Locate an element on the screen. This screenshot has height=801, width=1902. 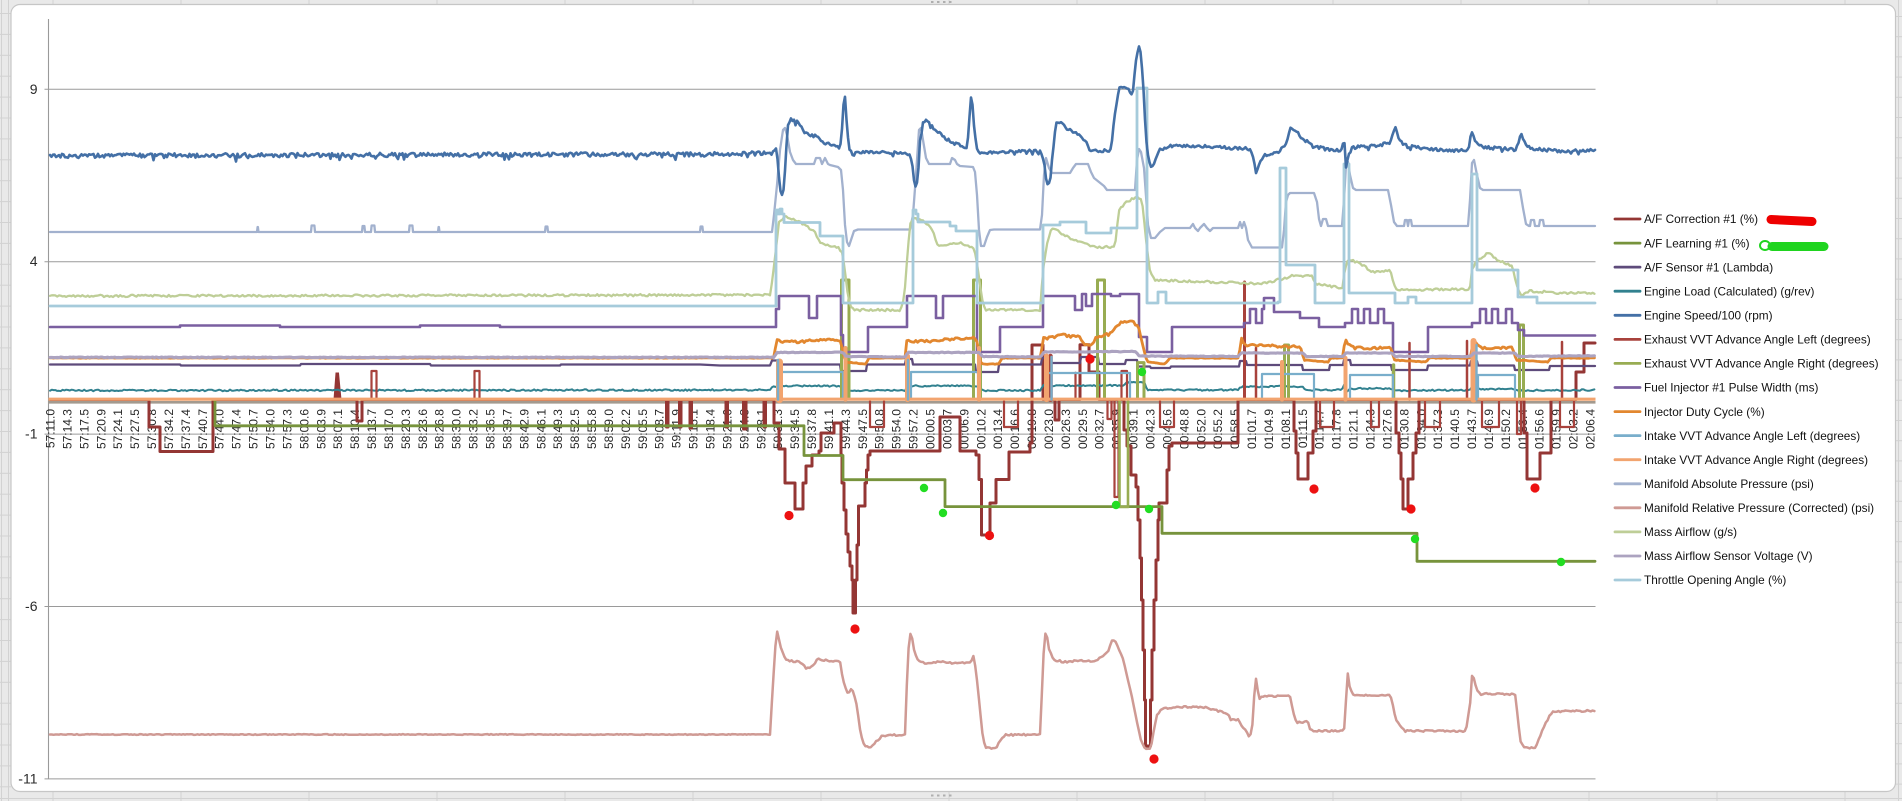
svg-text: 01:24.3 is located at coordinates (1371, 429).